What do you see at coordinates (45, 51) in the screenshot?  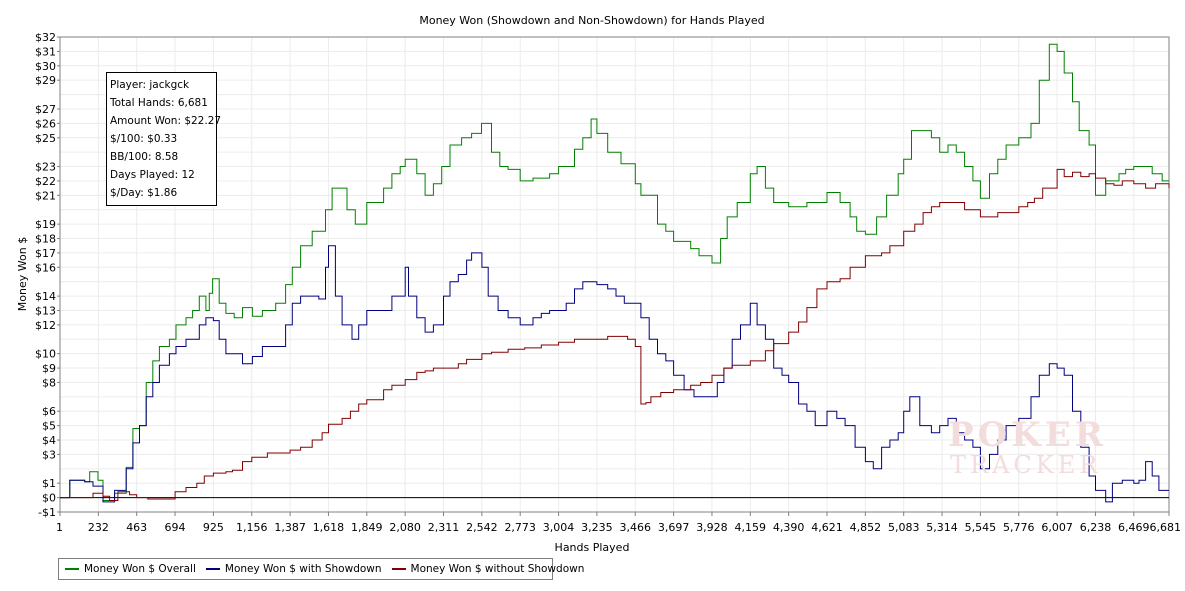 I see `y-tick-label: $31` at bounding box center [45, 51].